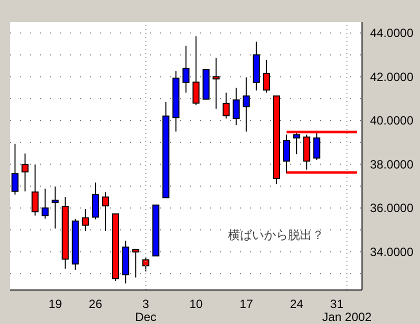 The width and height of the screenshot is (420, 324). Describe the element at coordinates (392, 77) in the screenshot. I see `y-tick-label: 42.0000` at that location.